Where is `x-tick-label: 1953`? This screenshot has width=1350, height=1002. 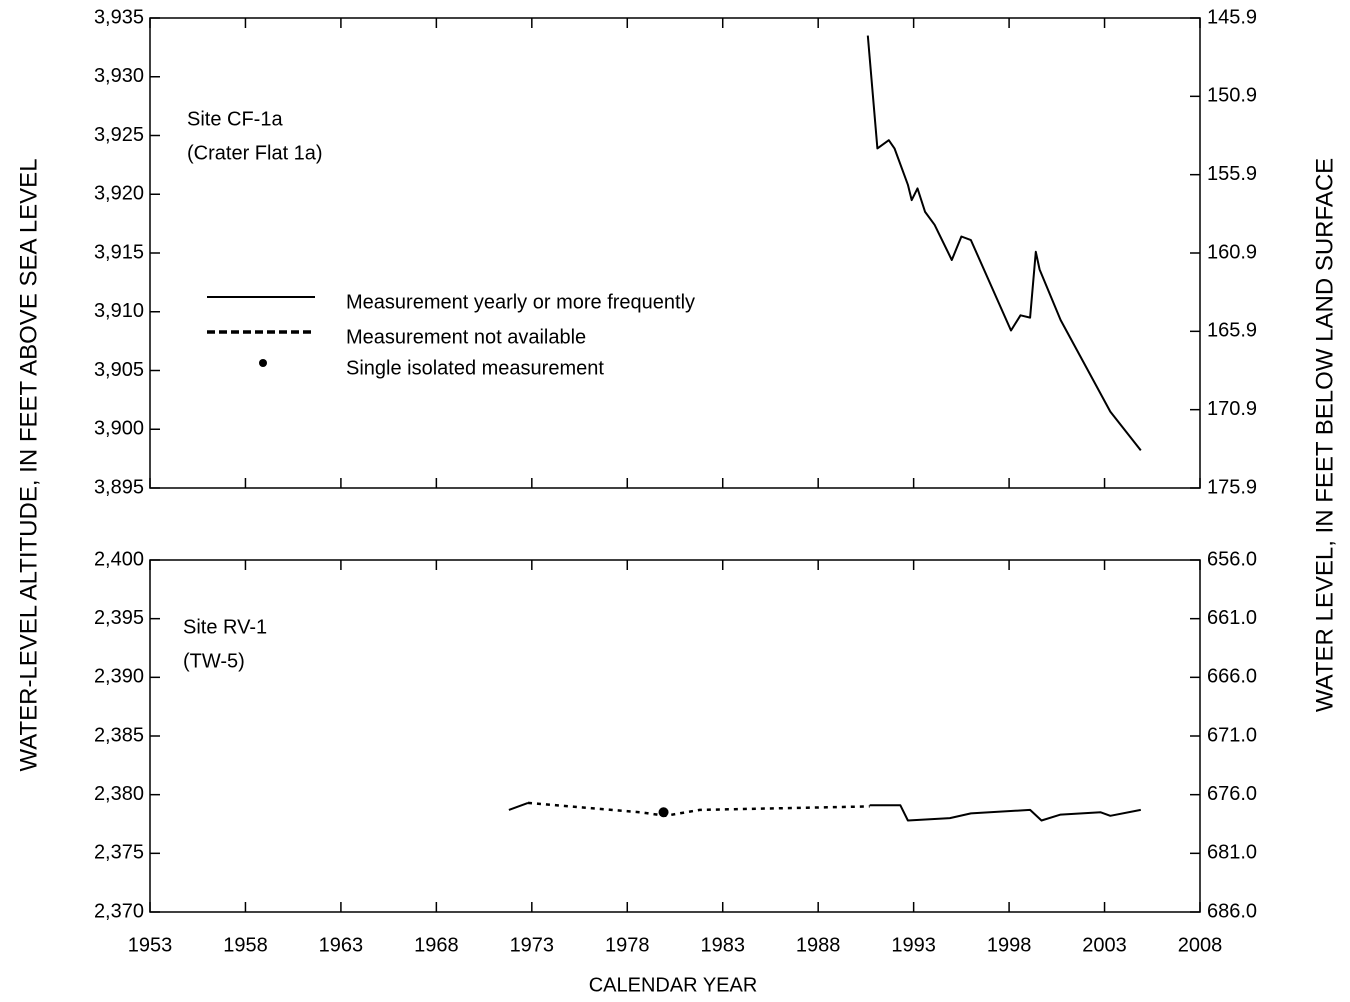
x-tick-label: 1953 is located at coordinates (150, 945).